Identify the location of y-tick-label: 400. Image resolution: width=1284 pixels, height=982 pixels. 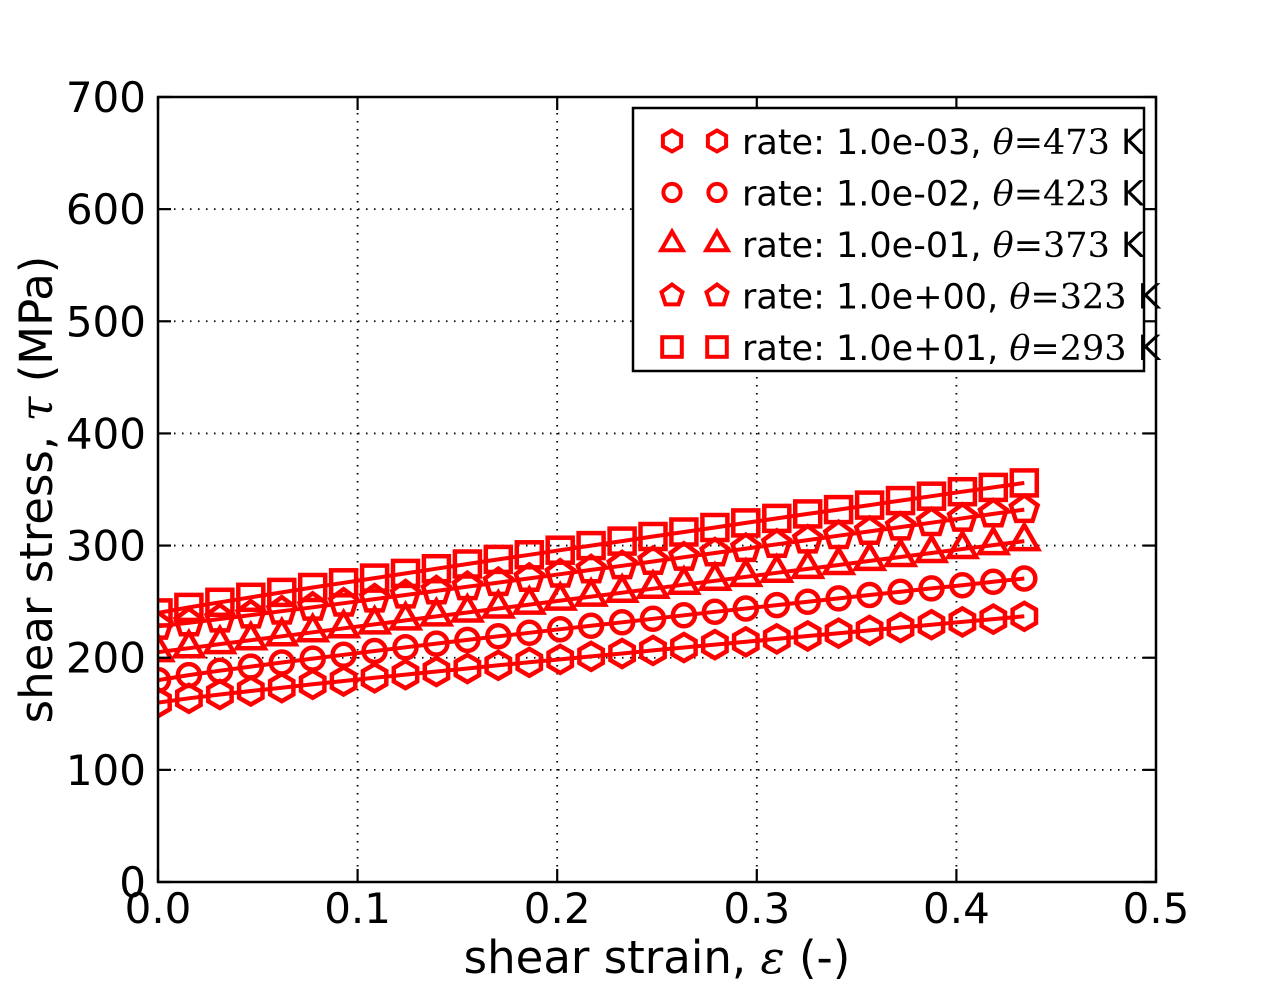
(106, 433).